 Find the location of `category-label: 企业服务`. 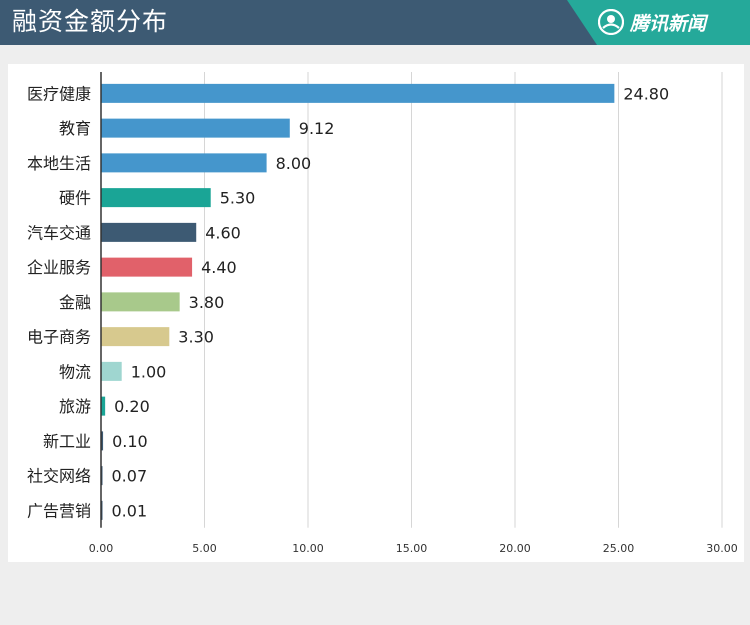

category-label: 企业服务 is located at coordinates (59, 267).